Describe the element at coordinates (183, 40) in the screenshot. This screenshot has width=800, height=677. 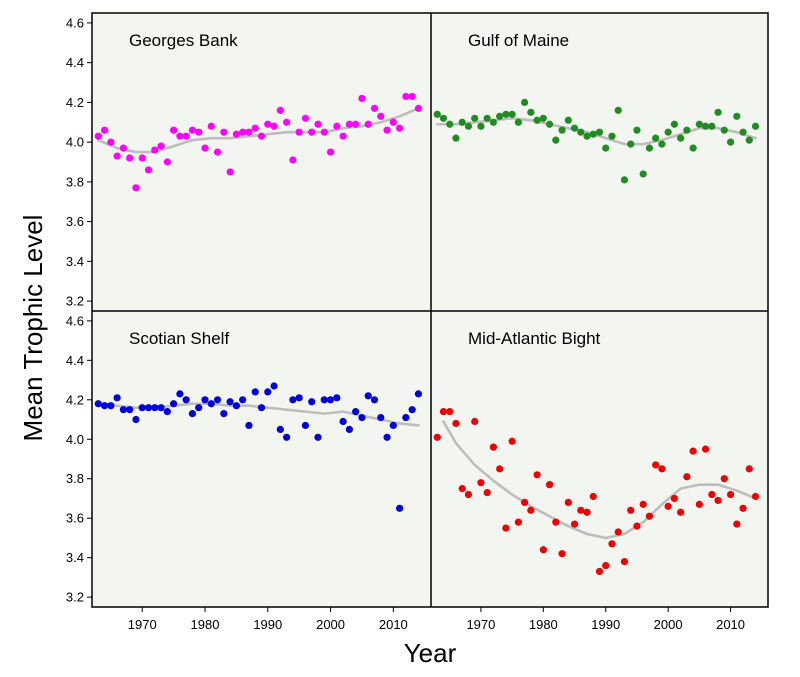
I see `panel-title: Georges Bank` at that location.